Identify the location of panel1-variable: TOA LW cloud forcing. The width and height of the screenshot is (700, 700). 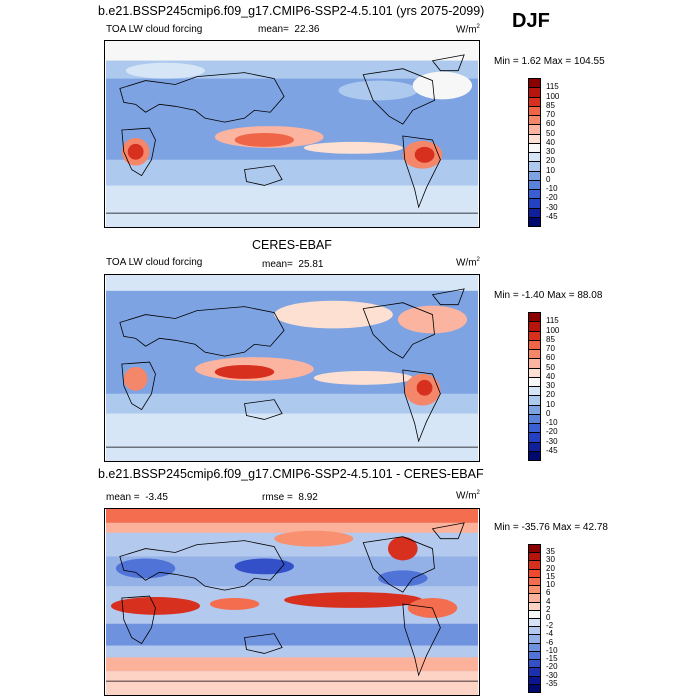
(154, 29).